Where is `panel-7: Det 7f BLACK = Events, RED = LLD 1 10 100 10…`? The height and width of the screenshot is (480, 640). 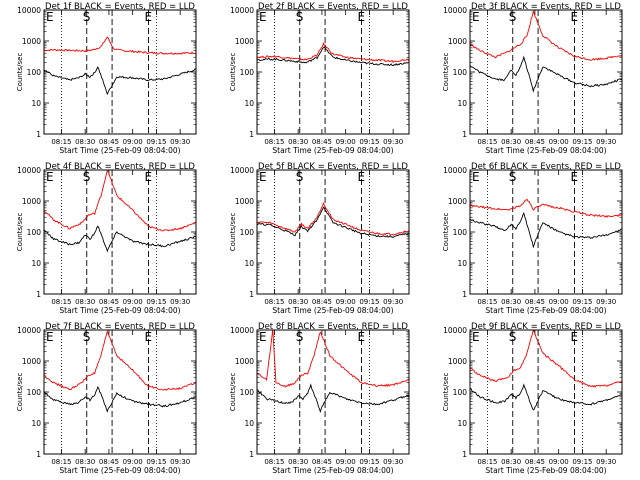 panel-7: Det 7f BLACK = Events, RED = LLD 1 10 100 10… is located at coordinates (106, 398).